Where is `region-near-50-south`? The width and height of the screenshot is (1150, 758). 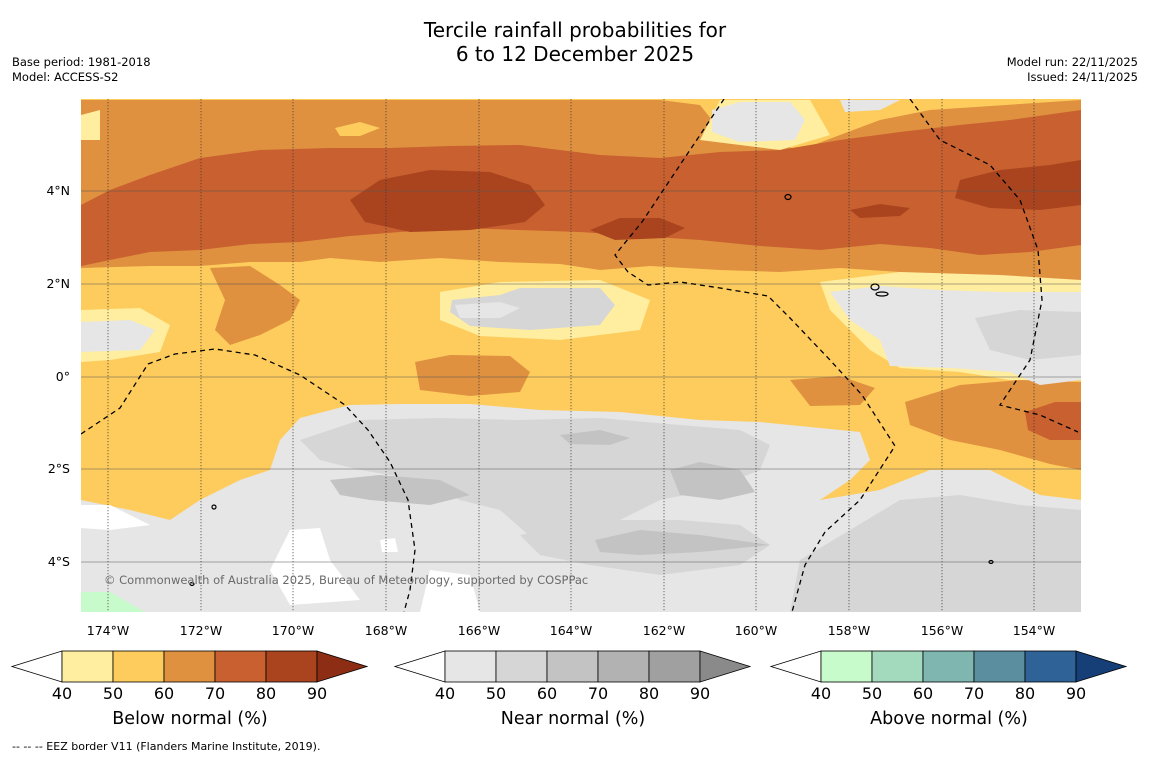 region-near-50-south is located at coordinates (535, 481).